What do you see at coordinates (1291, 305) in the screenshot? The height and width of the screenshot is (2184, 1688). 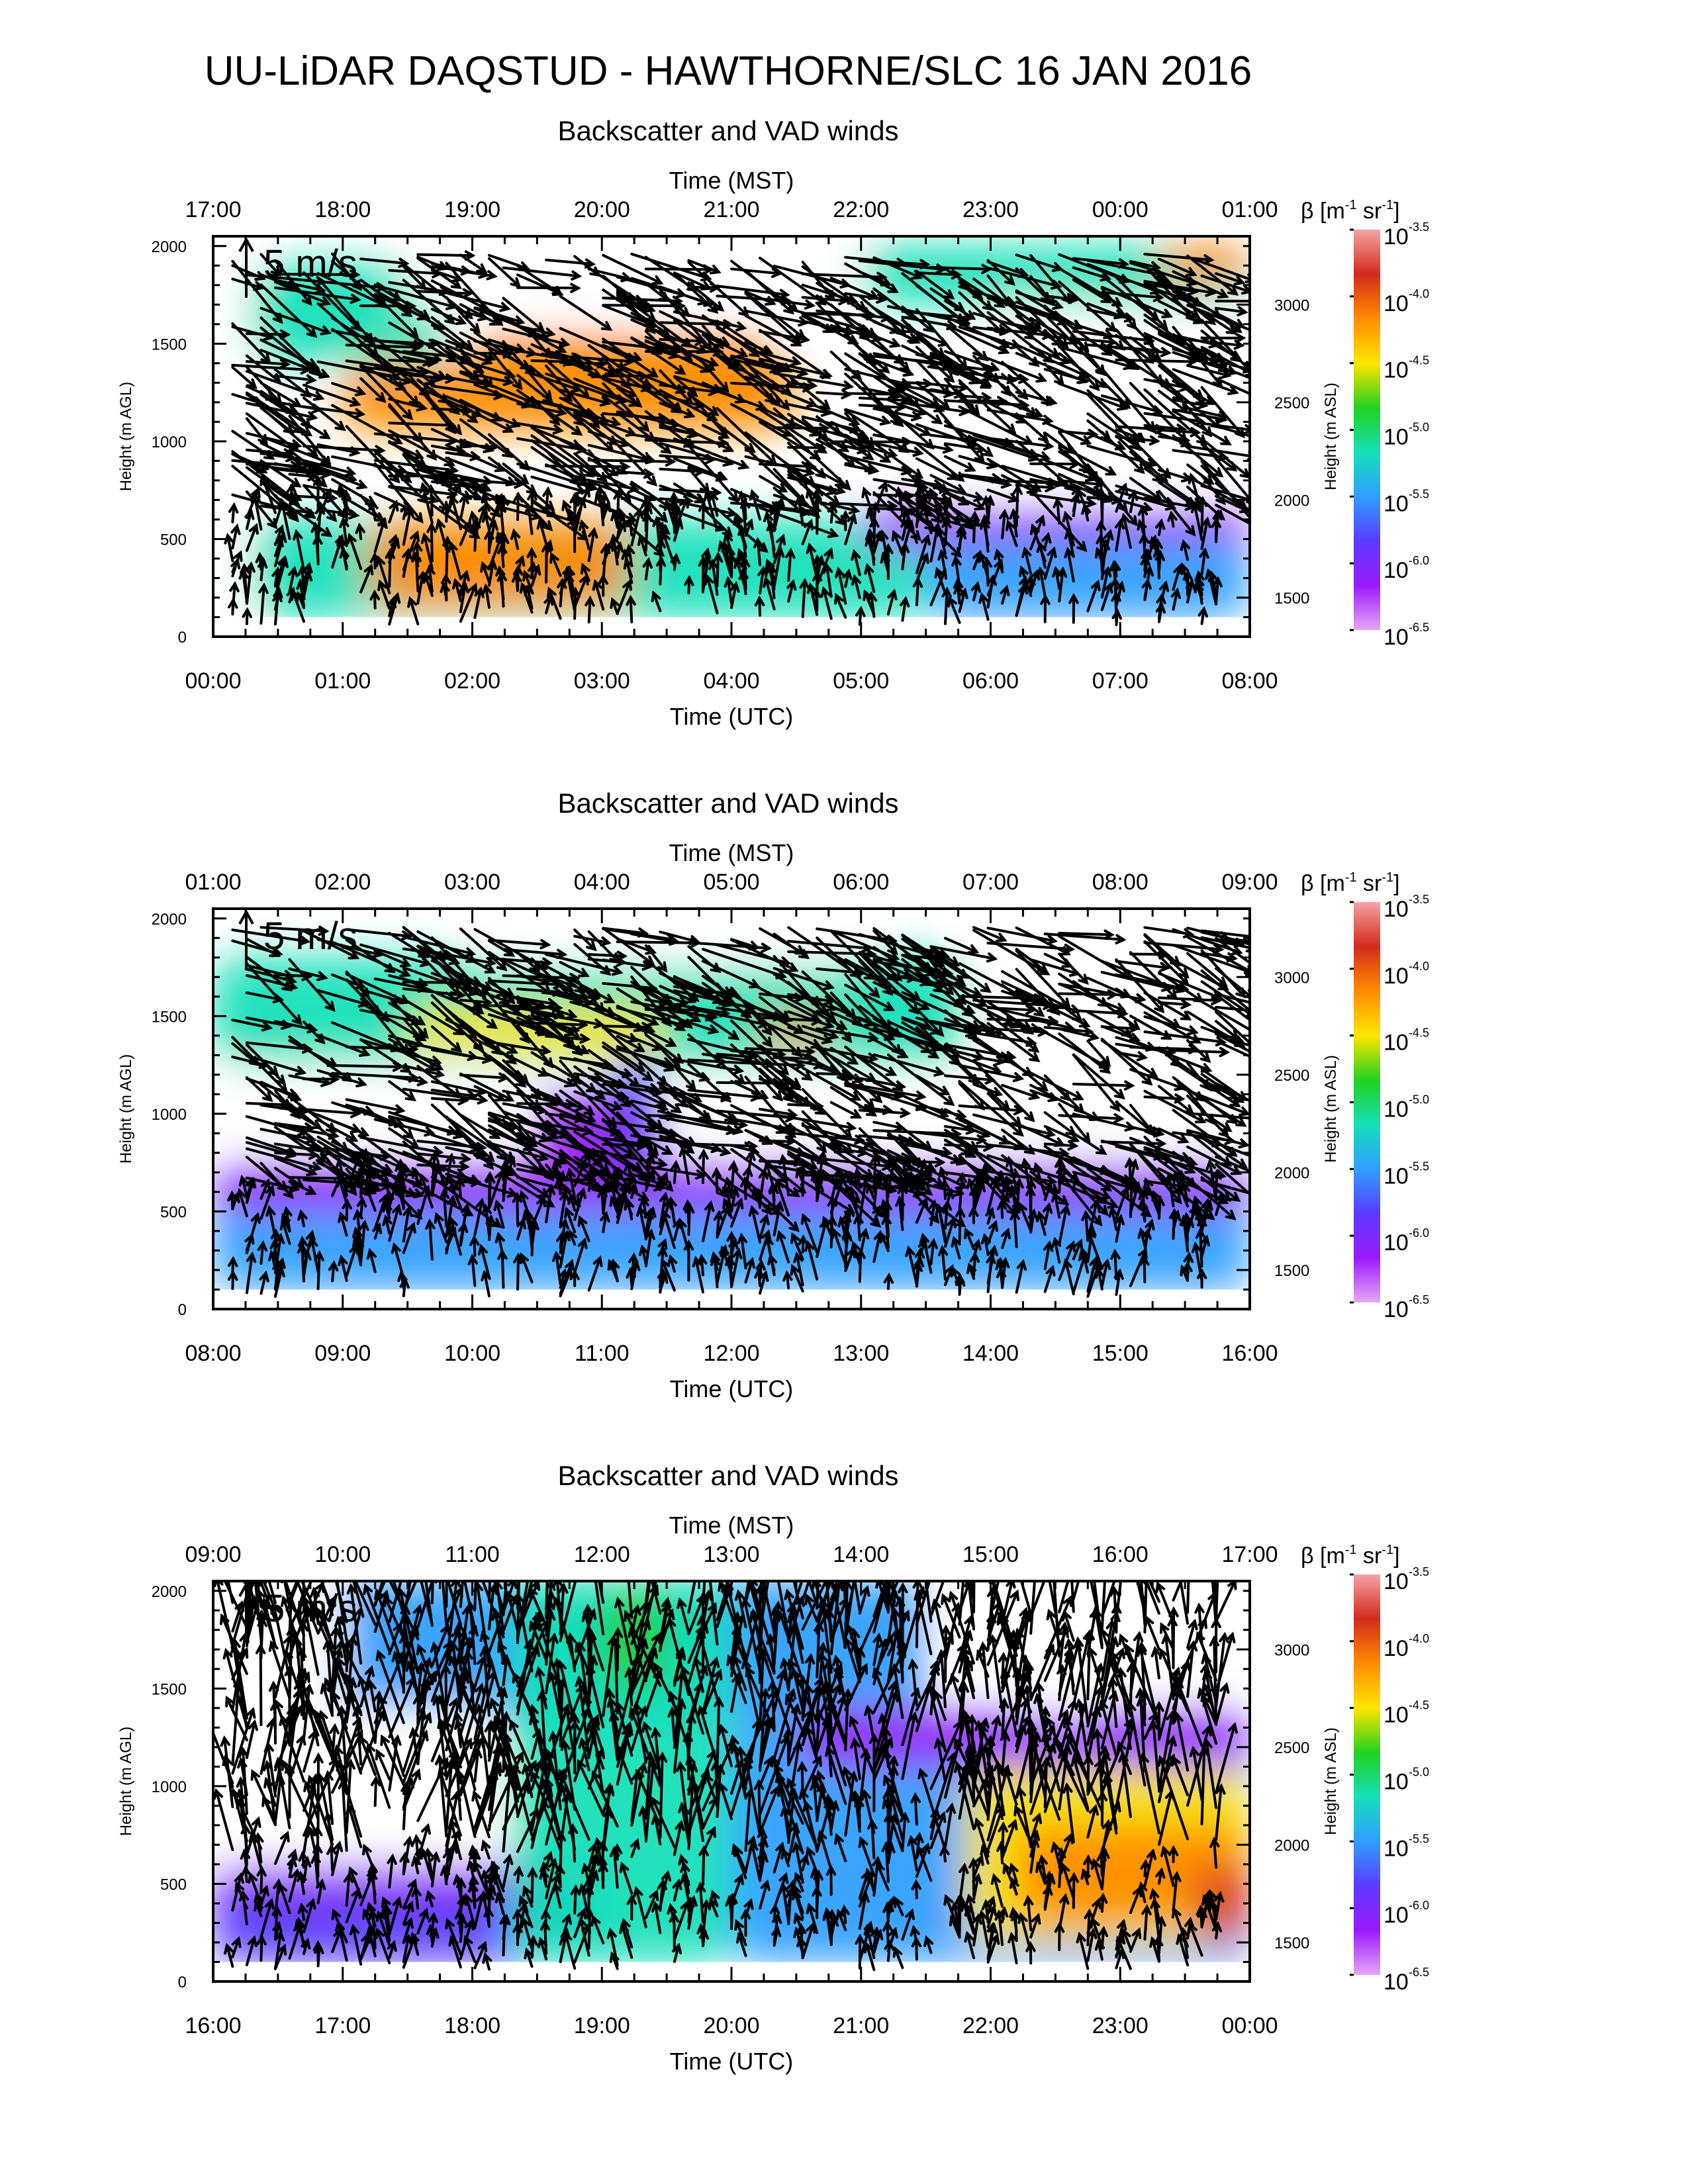 I see `y2-tick-label: 3000` at bounding box center [1291, 305].